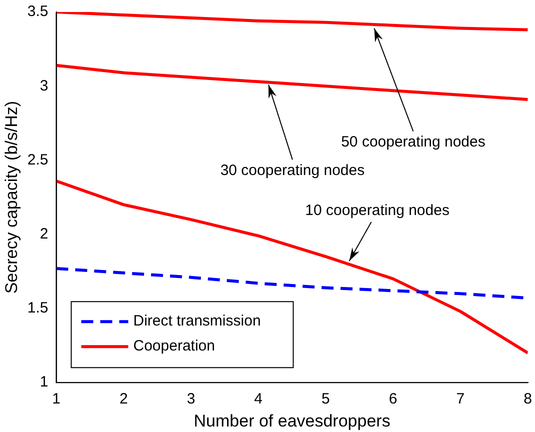 The height and width of the screenshot is (432, 535). Describe the element at coordinates (37, 159) in the screenshot. I see `y-tick-label: 2.5` at that location.